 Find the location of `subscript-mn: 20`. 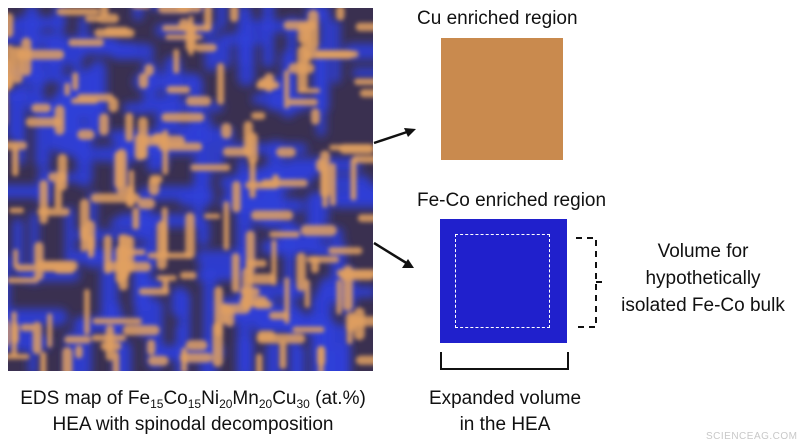

subscript-mn: 20 is located at coordinates (265, 404).